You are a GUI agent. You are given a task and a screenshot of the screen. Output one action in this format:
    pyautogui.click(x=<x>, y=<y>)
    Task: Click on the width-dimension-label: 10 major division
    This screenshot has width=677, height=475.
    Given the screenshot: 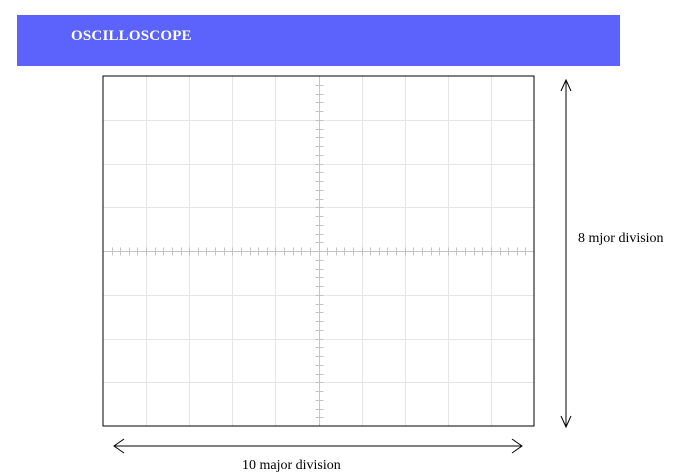 What is the action you would take?
    pyautogui.click(x=291, y=465)
    